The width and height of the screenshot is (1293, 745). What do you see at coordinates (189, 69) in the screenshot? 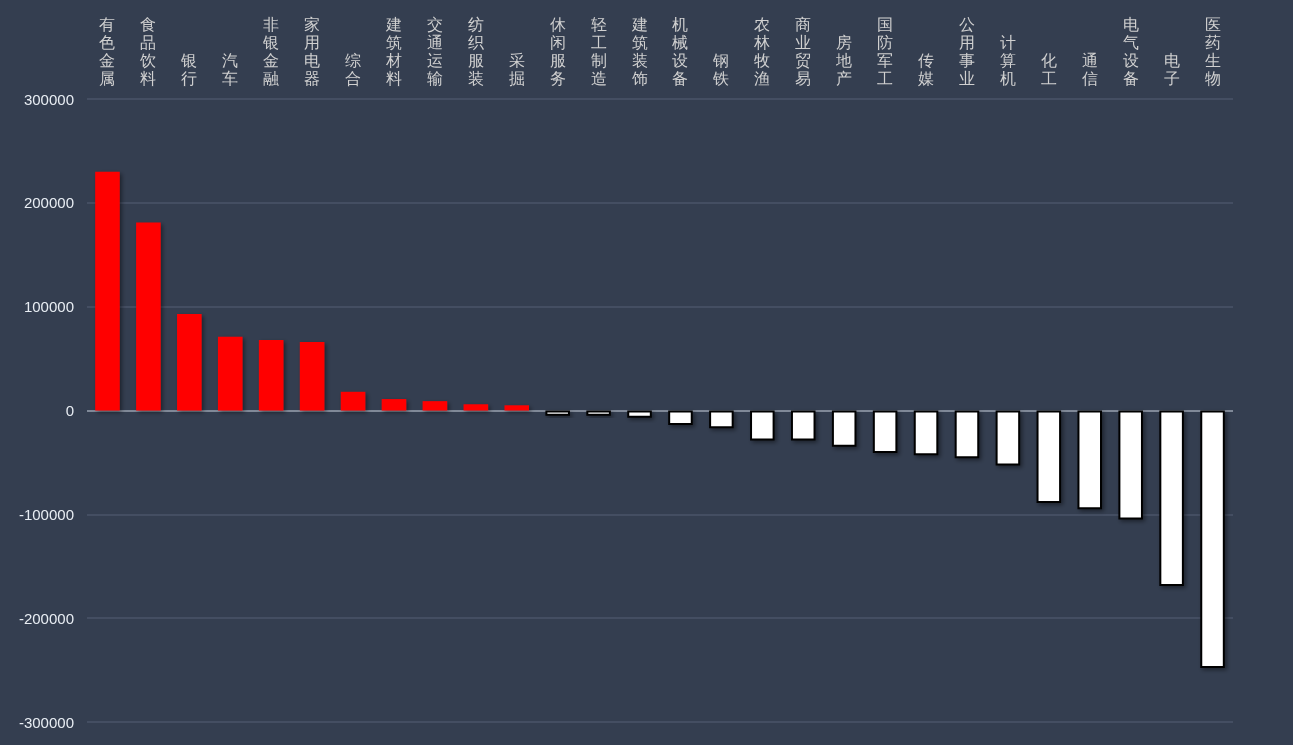
I see `x-tick-label: 银行` at bounding box center [189, 69].